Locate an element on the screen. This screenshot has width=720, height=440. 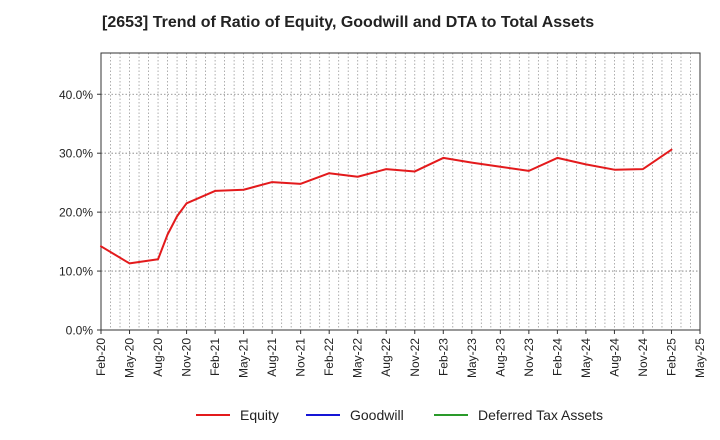
x-tick-label: Nov-23 is located at coordinates (529, 357).